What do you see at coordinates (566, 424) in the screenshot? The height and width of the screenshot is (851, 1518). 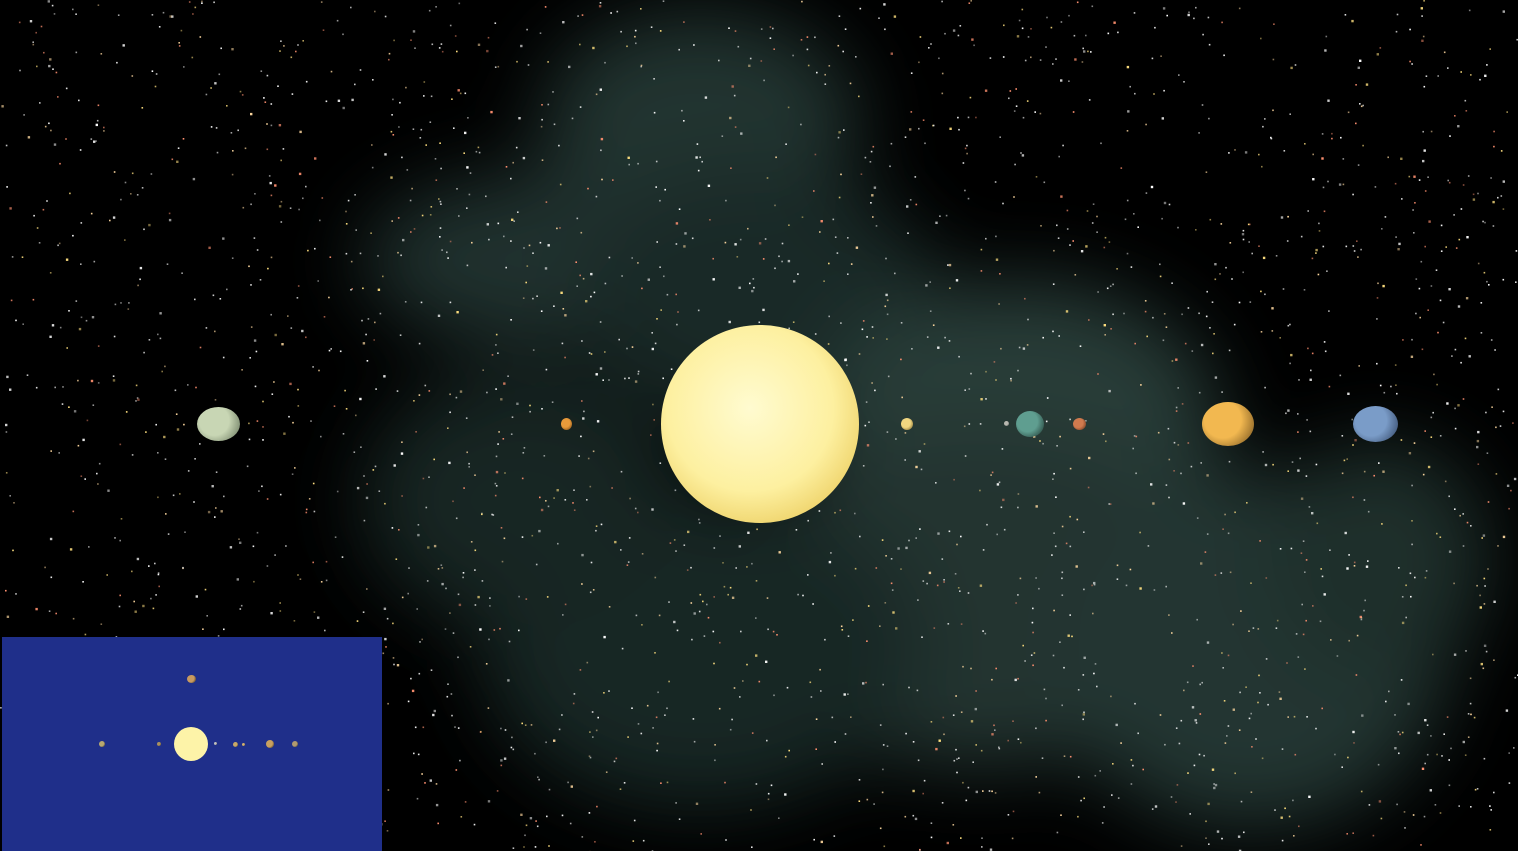 I see `small-orange-planet` at bounding box center [566, 424].